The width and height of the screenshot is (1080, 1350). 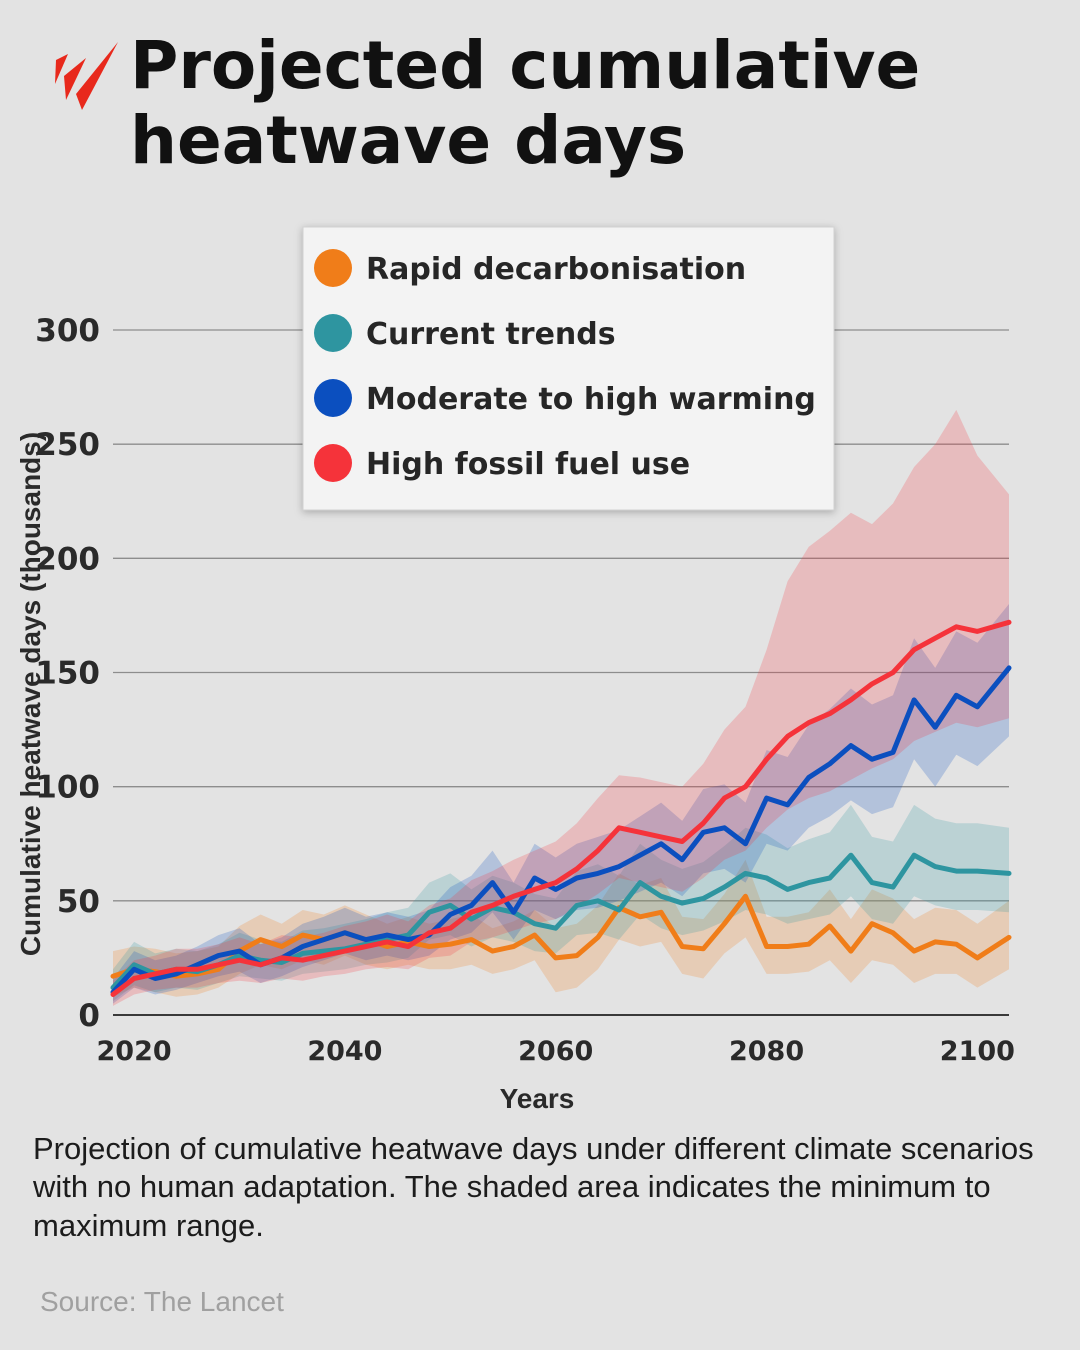 I want to click on legend-label: Rapid decarbonisation, so click(x=556, y=269).